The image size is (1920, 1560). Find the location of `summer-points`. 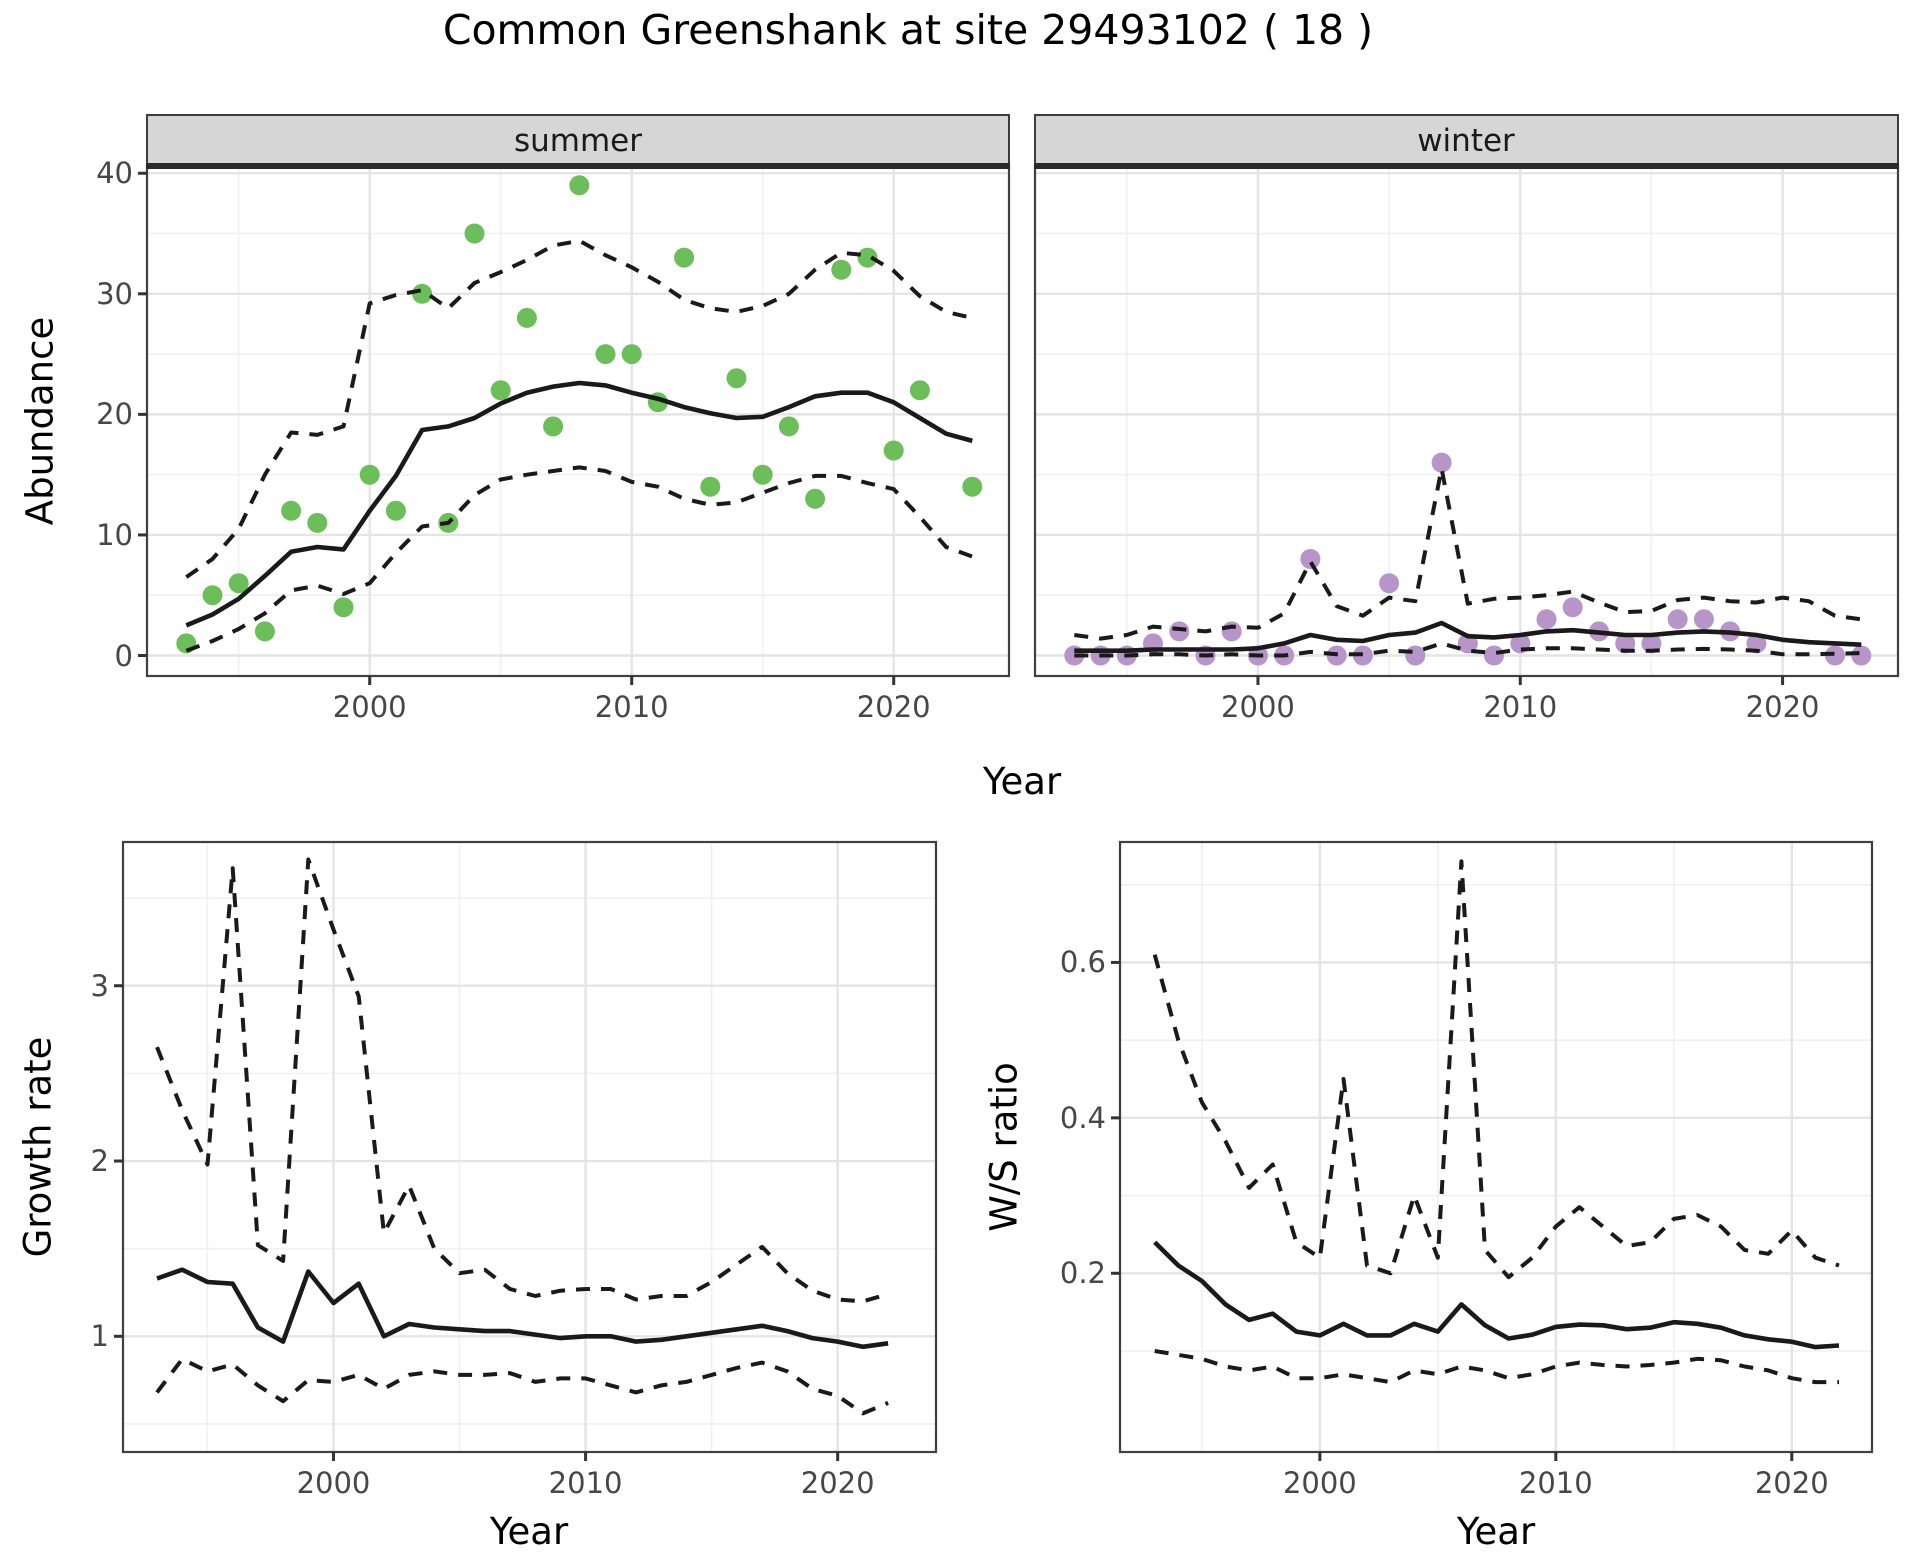

summer-points is located at coordinates (579, 414).